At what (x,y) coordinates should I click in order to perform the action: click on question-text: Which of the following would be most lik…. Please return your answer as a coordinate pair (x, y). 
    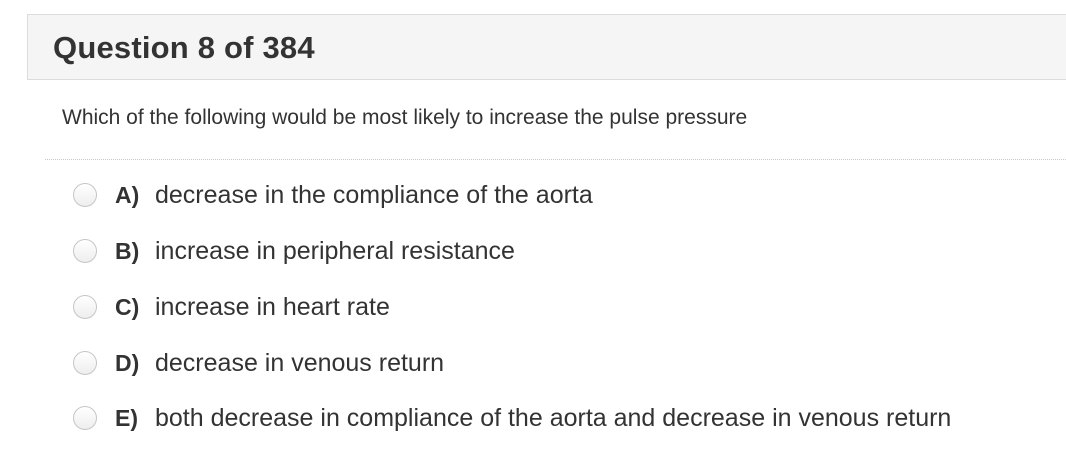
    Looking at the image, I should click on (405, 117).